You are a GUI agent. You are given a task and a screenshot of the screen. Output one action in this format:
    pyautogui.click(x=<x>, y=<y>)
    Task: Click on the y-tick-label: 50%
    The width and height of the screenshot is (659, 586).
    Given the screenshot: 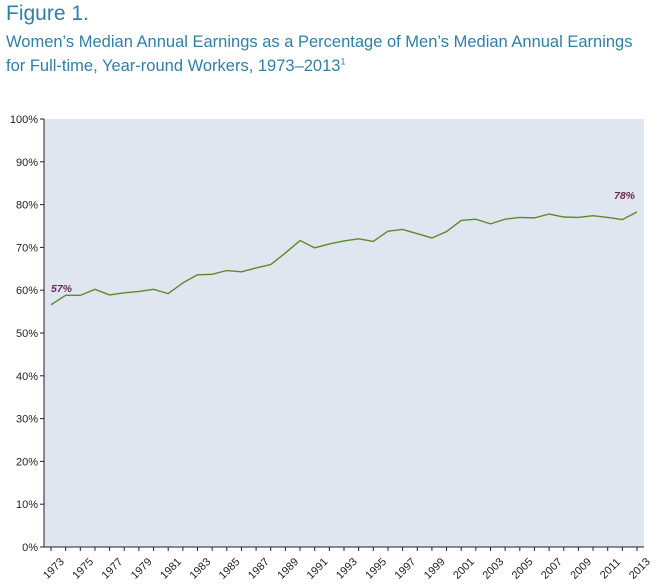 What is the action you would take?
    pyautogui.click(x=27, y=334)
    